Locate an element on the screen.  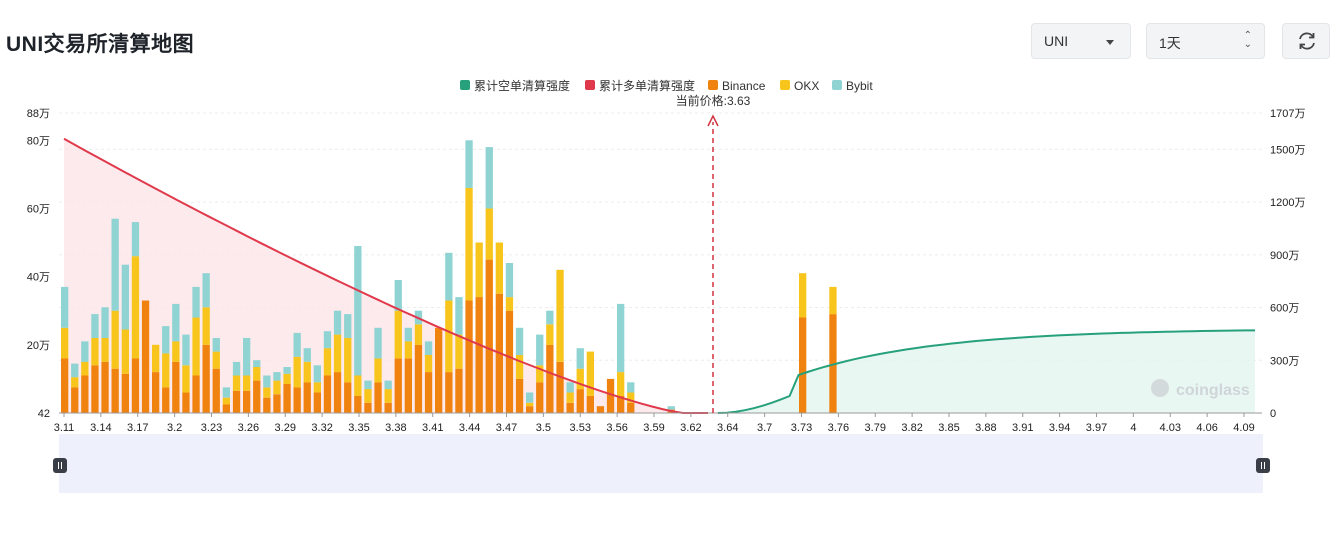
legend-label: 累计多单清算强度 is located at coordinates (647, 85).